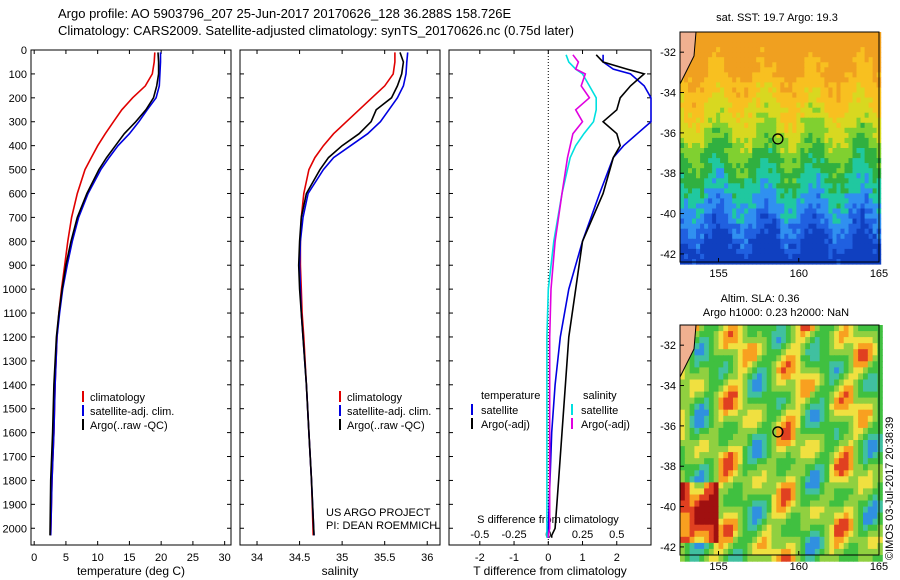 Image resolution: width=900 pixels, height=580 pixels. Describe the element at coordinates (129, 558) in the screenshot. I see `temperature-xtick-label: 15` at that location.